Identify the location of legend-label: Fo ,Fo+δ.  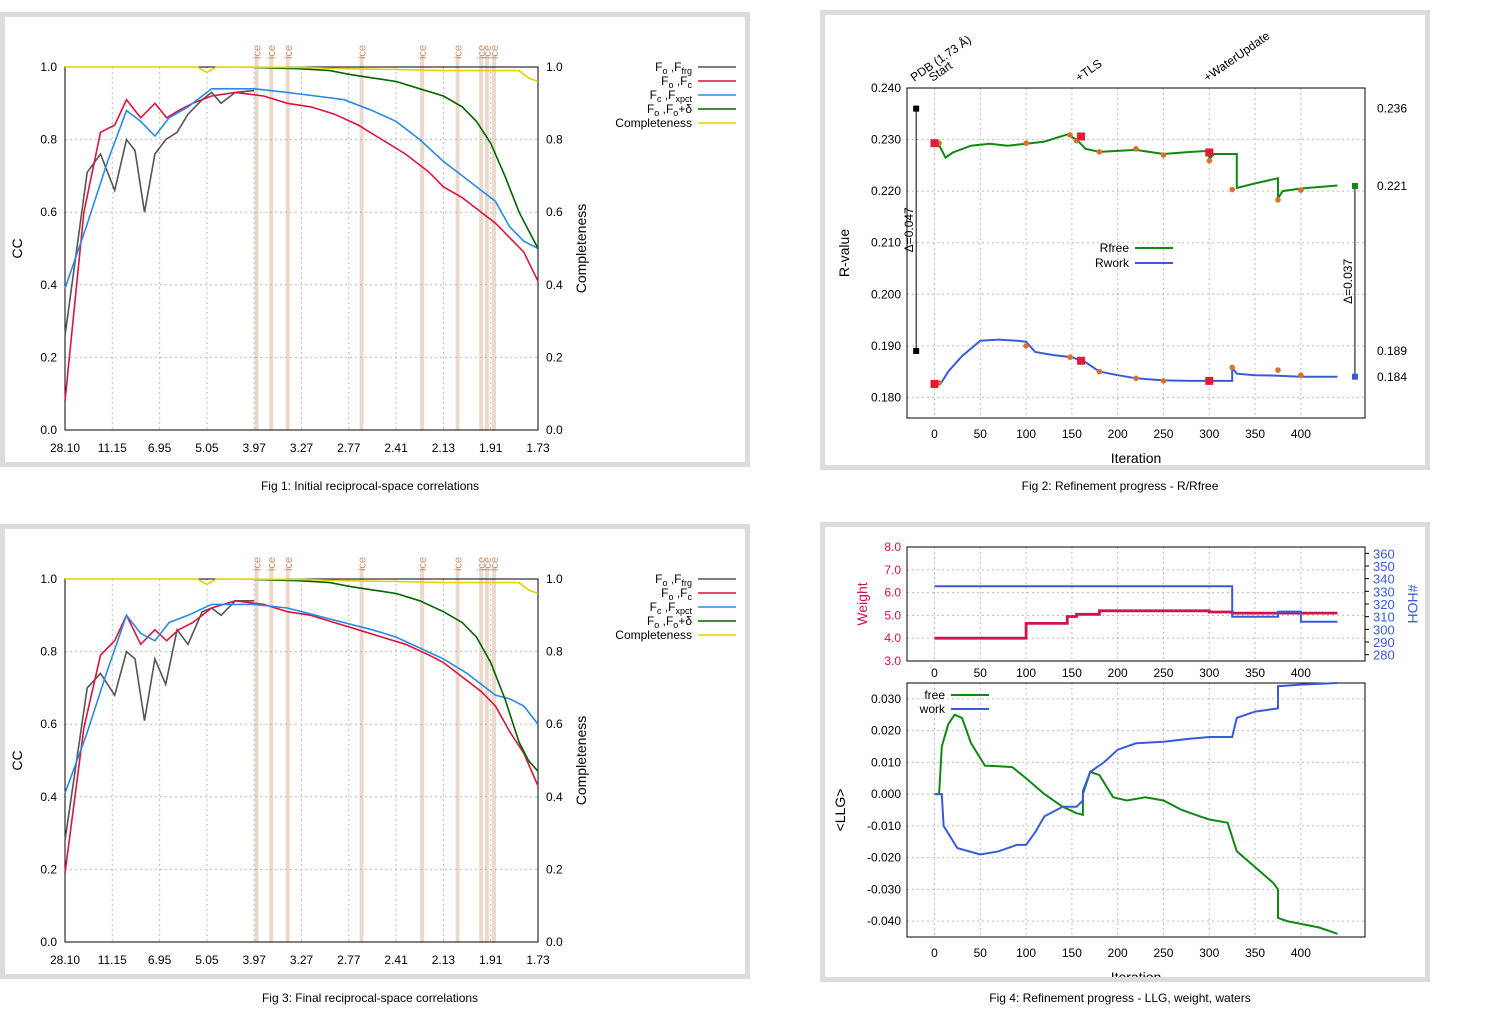
(669, 622).